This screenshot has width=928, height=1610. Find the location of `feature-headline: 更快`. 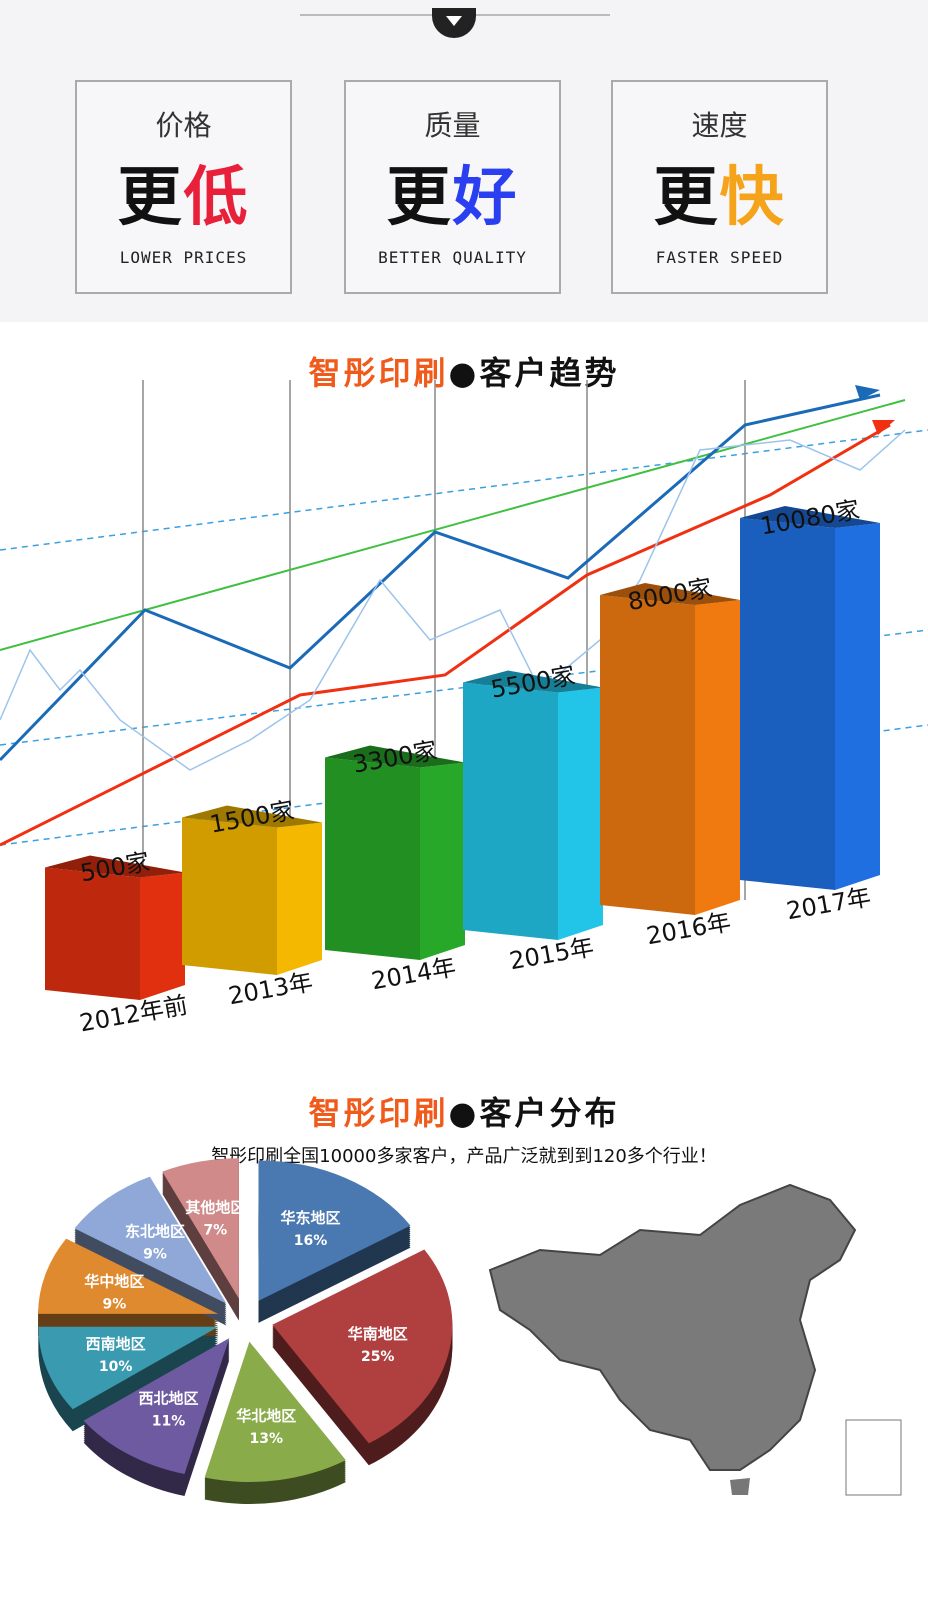

feature-headline: 更快 is located at coordinates (719, 198).